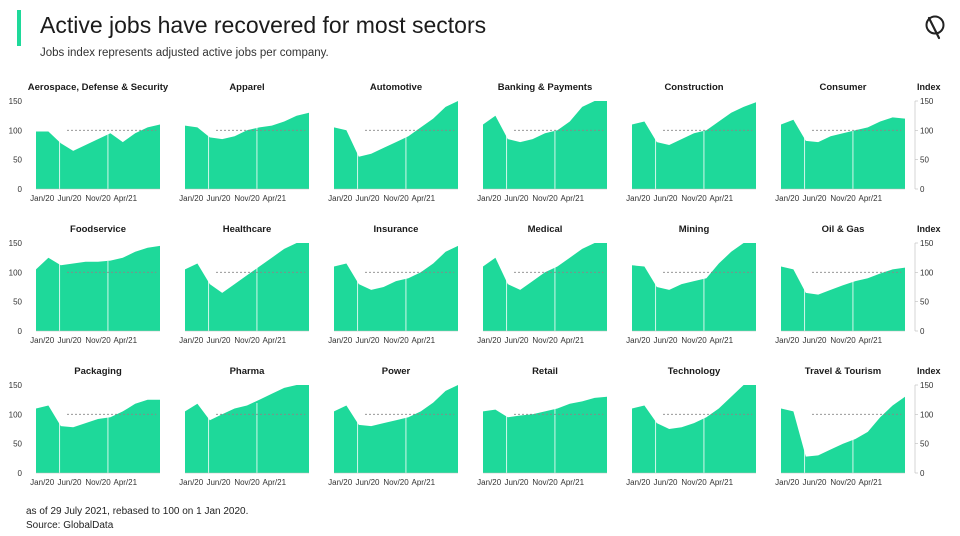 This screenshot has width=960, height=536. What do you see at coordinates (545, 371) in the screenshot?
I see `panel-title: Retail` at bounding box center [545, 371].